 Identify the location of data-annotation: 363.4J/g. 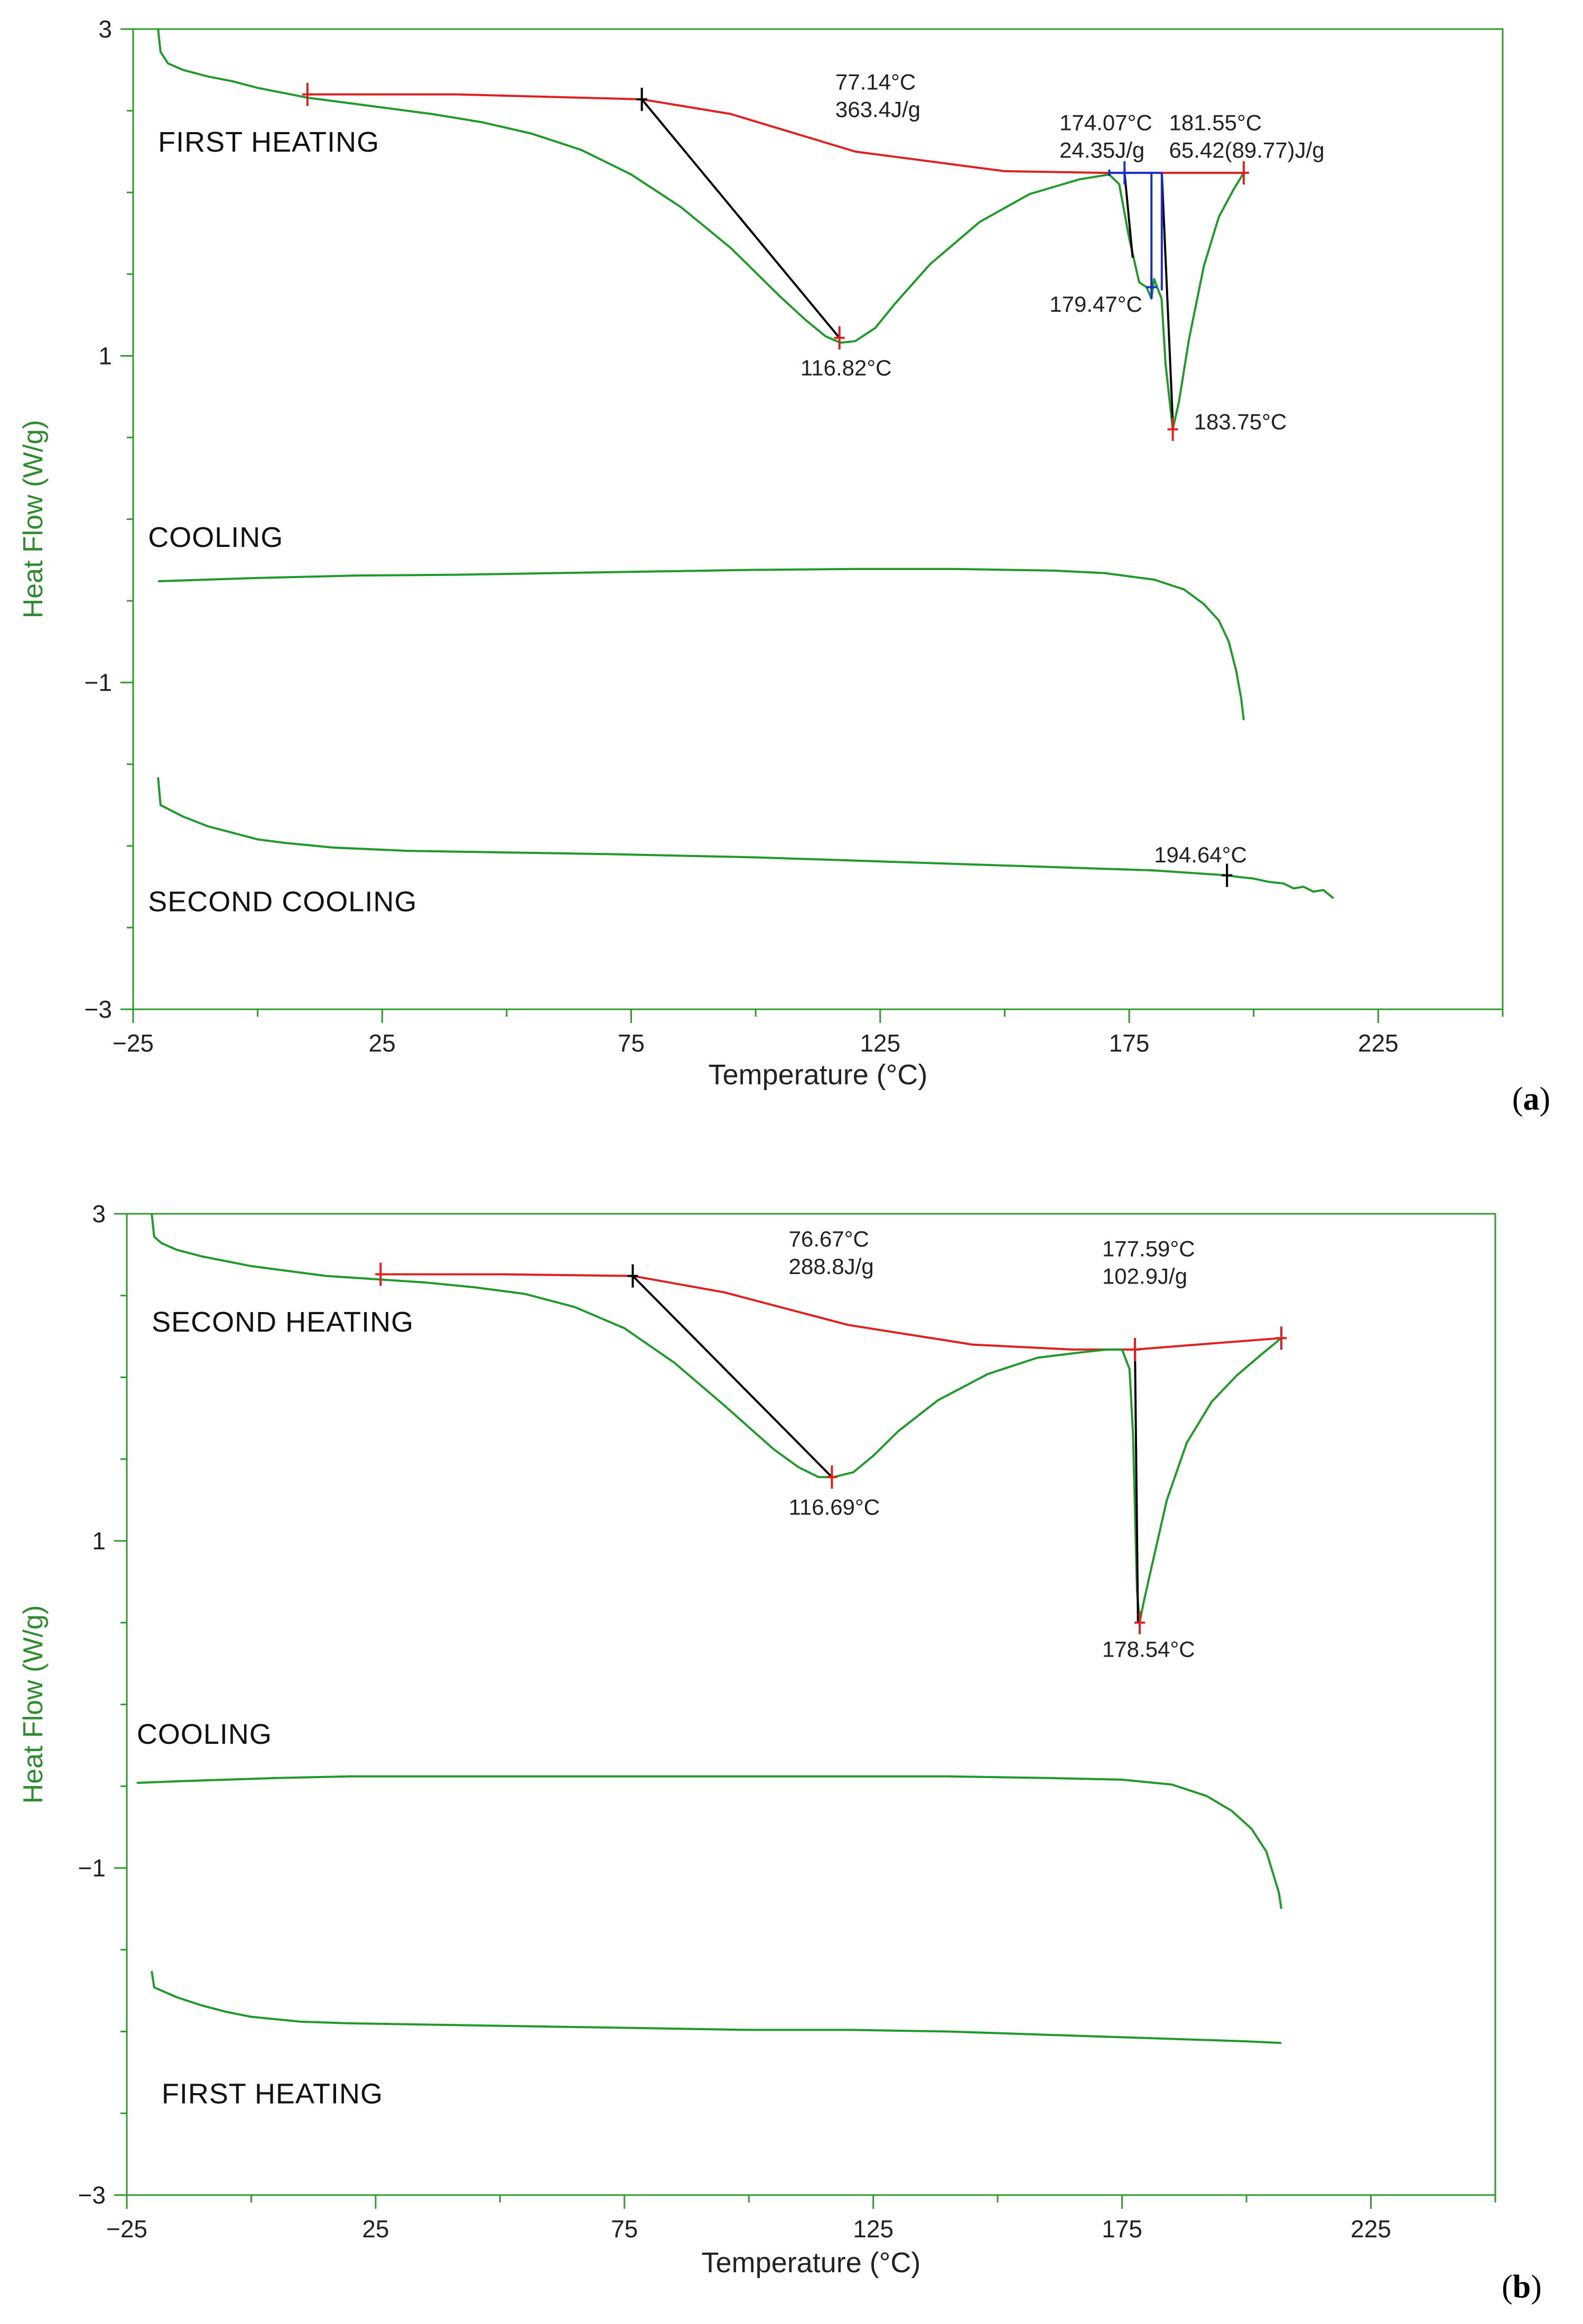
(877, 109).